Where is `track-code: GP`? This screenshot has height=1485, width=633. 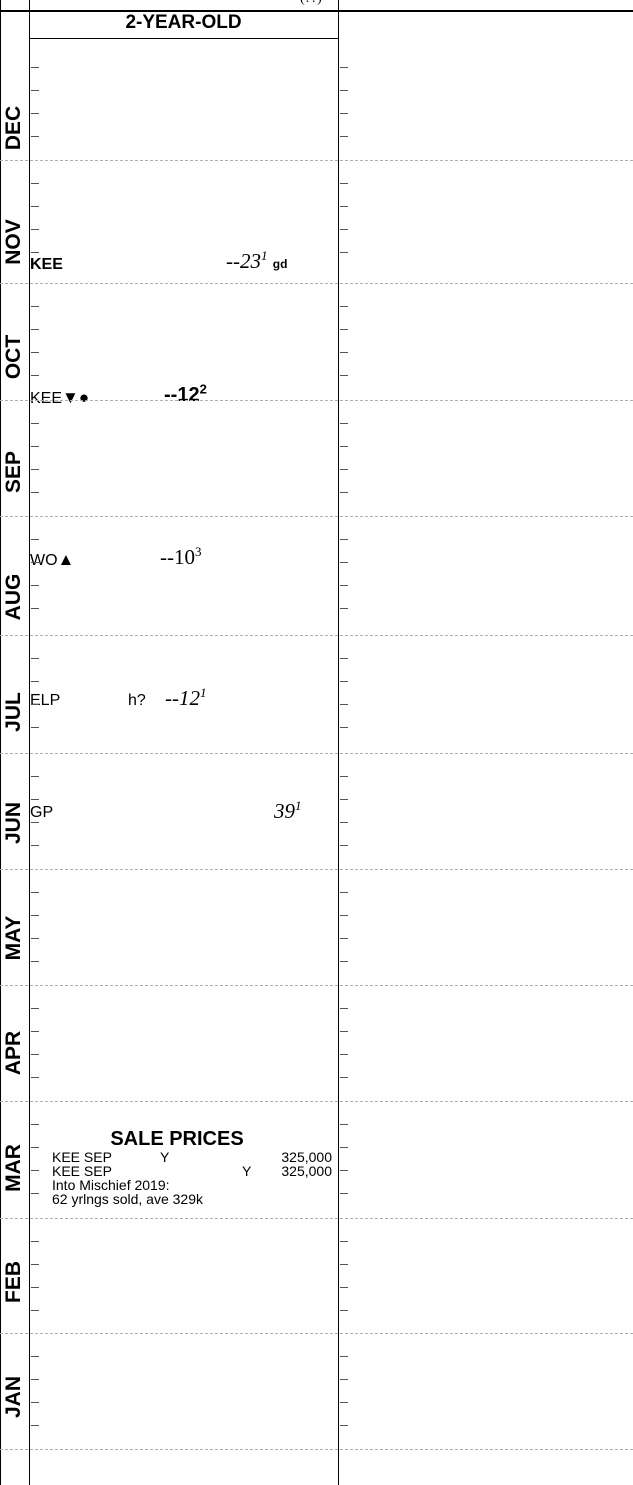 track-code: GP is located at coordinates (42, 812).